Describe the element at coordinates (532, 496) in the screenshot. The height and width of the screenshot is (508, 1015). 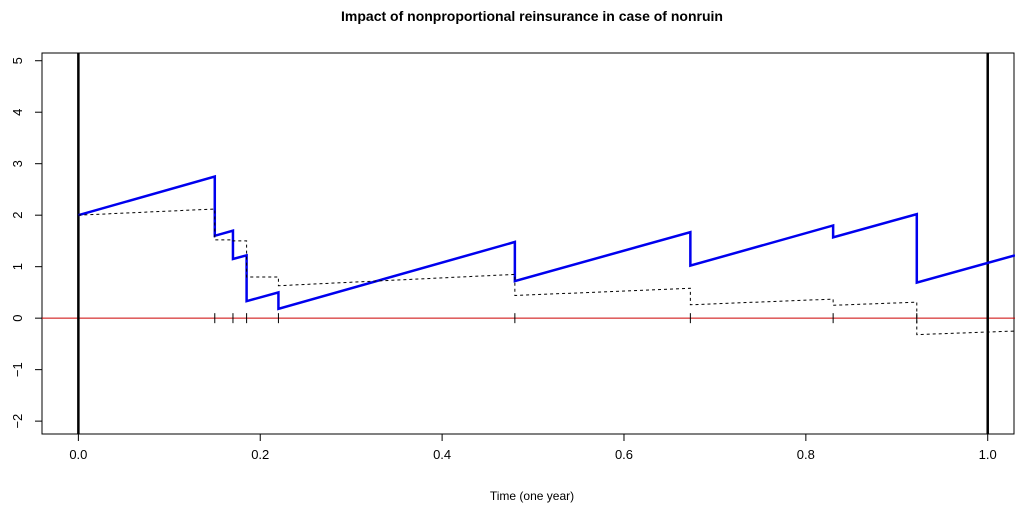
I see `x-axis-label: Time (one year)` at that location.